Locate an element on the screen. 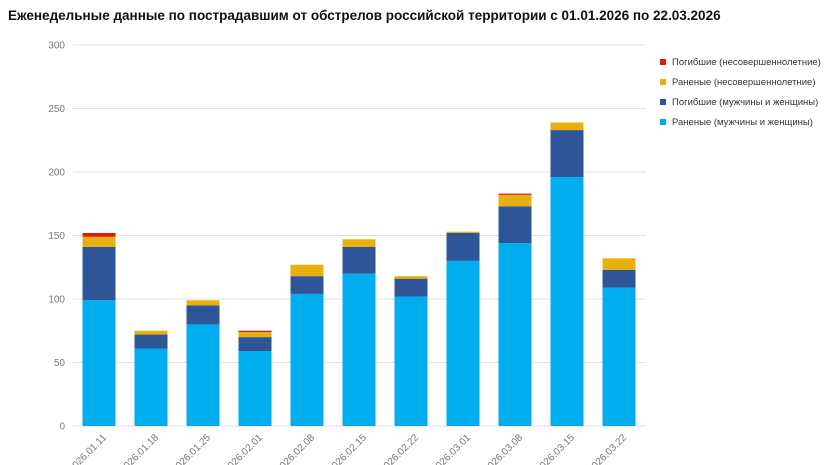  legend-item: Раненые (несовершеннолетние) is located at coordinates (740, 82).